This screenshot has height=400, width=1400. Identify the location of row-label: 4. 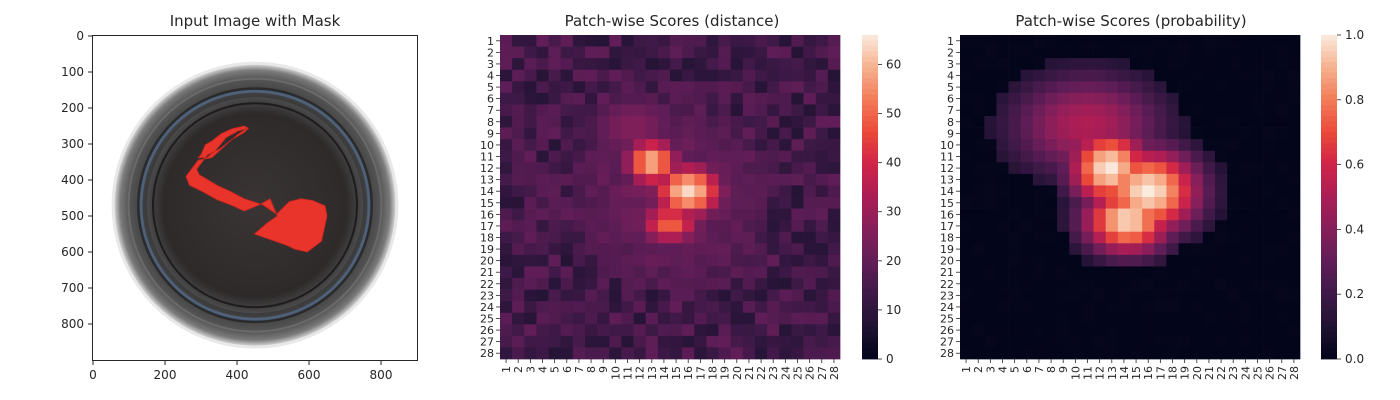
(490, 76).